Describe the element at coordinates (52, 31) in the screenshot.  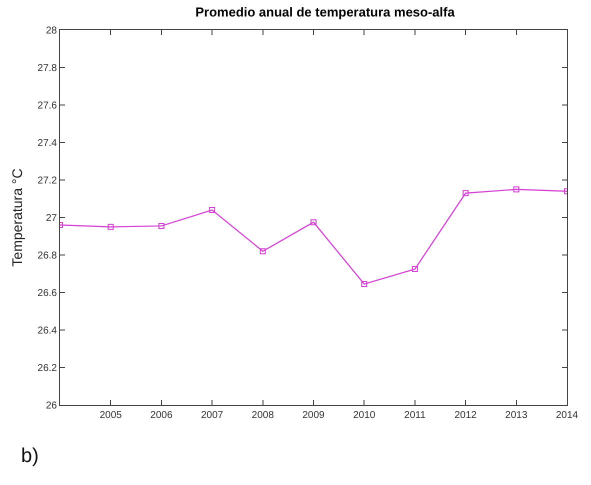
I see `y-tick-label: 28` at that location.